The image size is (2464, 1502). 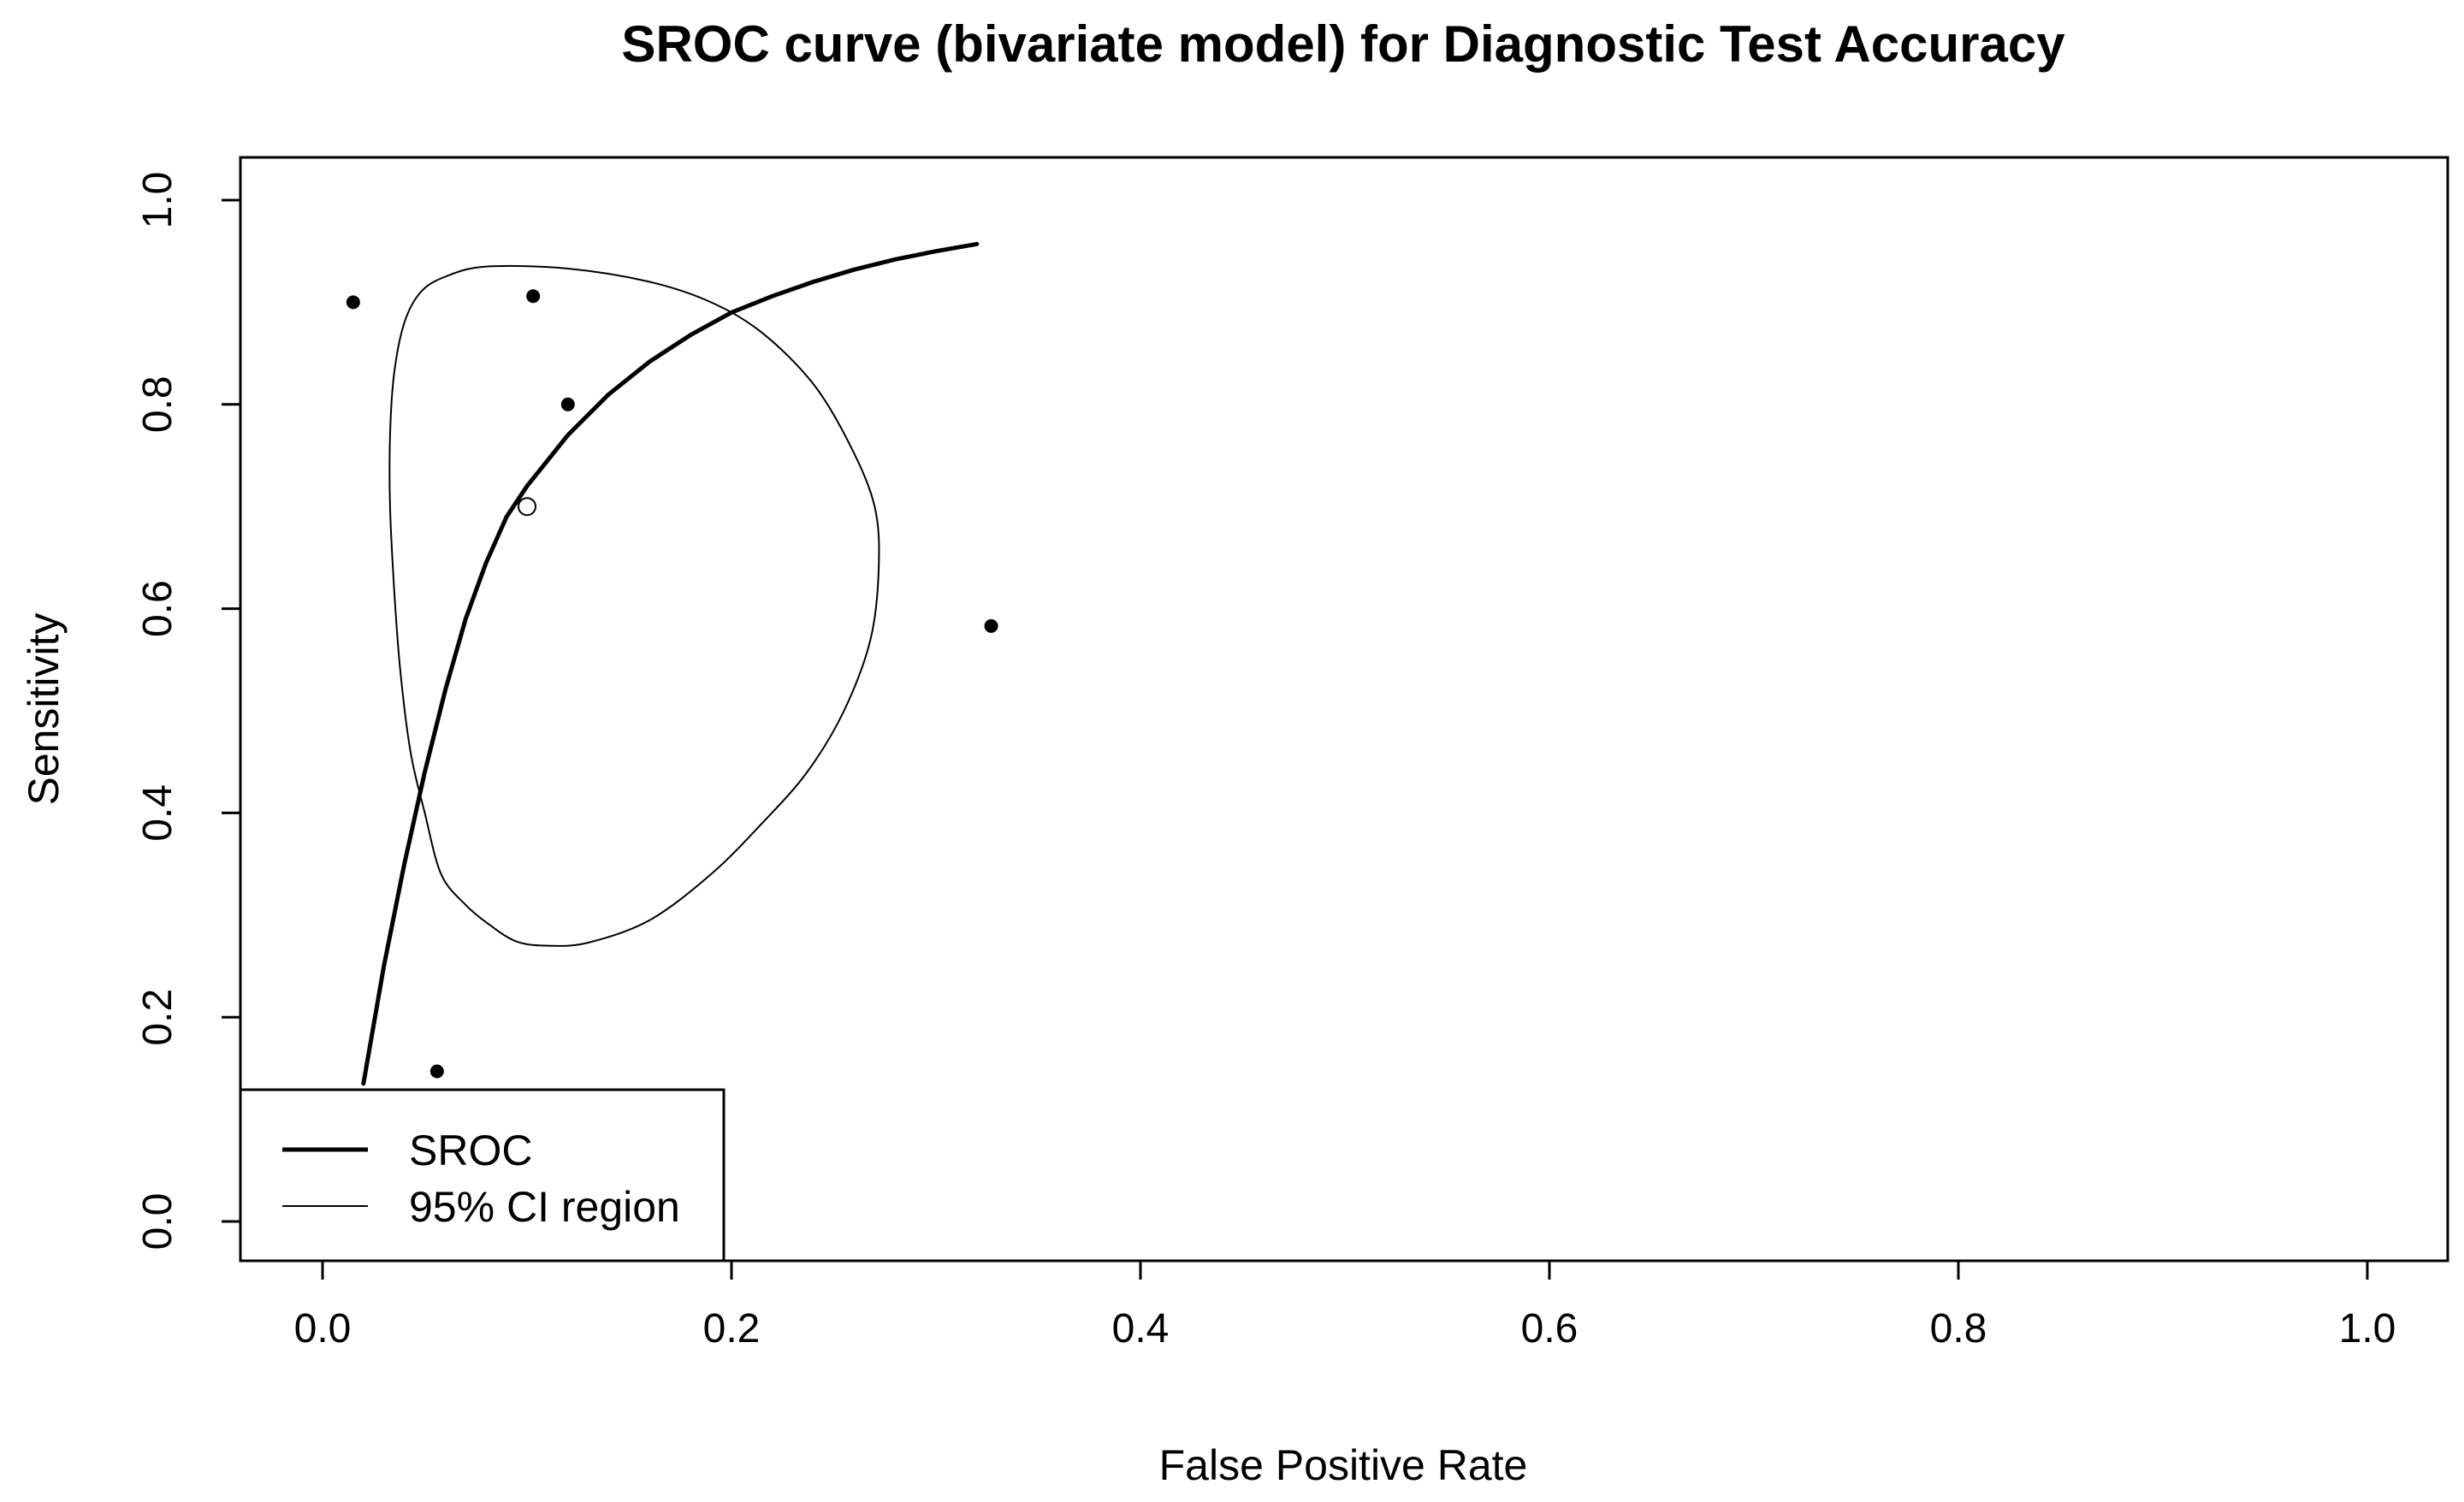 What do you see at coordinates (188, 711) in the screenshot?
I see `y-axis: 0.0 0.2 0.4 0.6 0.8 1.0` at bounding box center [188, 711].